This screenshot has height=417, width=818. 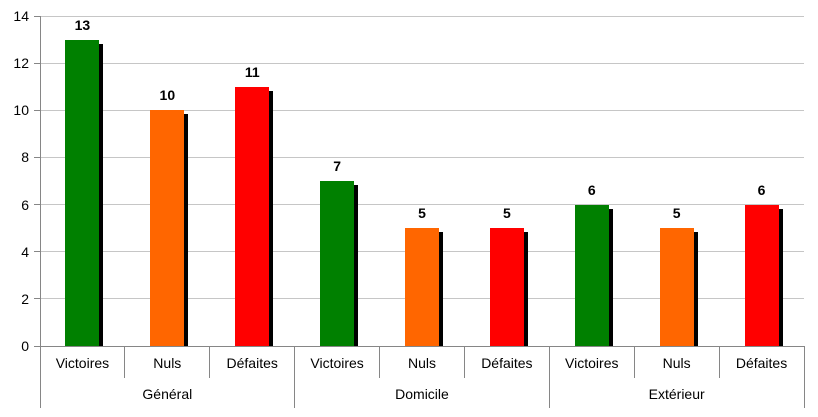 I want to click on y-axis-tick-label: 6, so click(x=25, y=204).